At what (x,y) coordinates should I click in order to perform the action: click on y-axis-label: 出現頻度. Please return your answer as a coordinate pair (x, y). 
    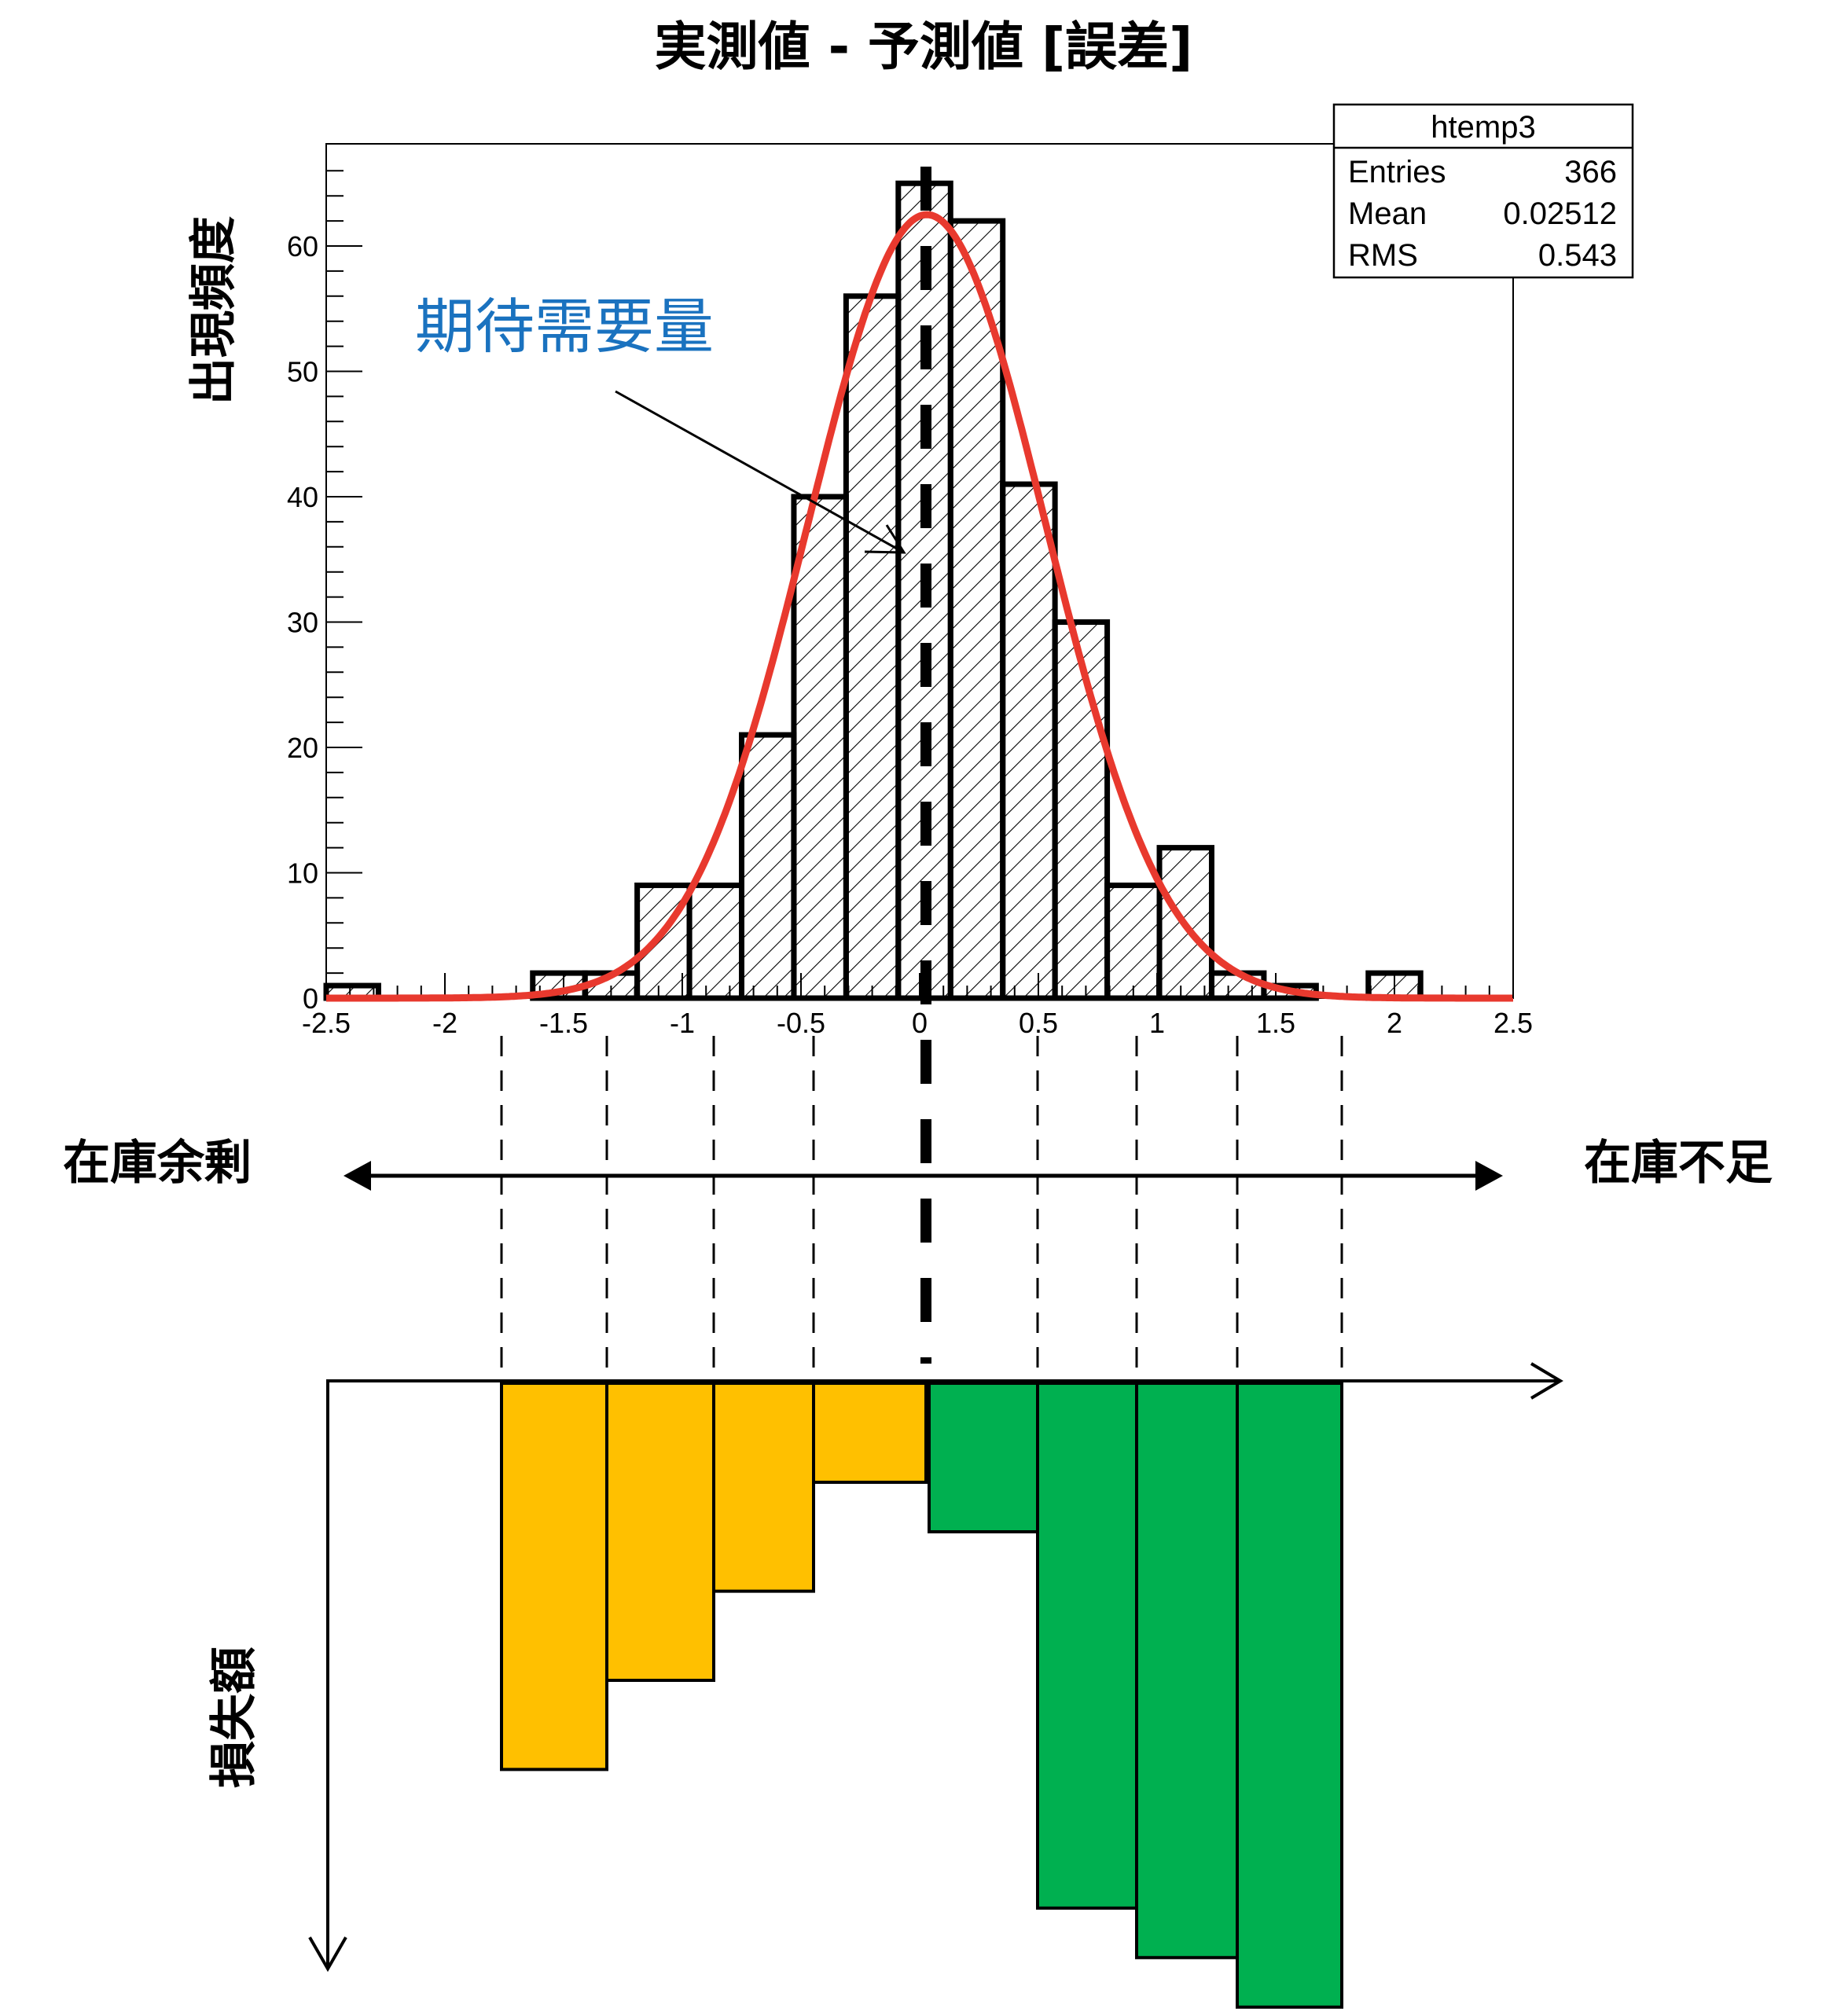
    Looking at the image, I should click on (213, 310).